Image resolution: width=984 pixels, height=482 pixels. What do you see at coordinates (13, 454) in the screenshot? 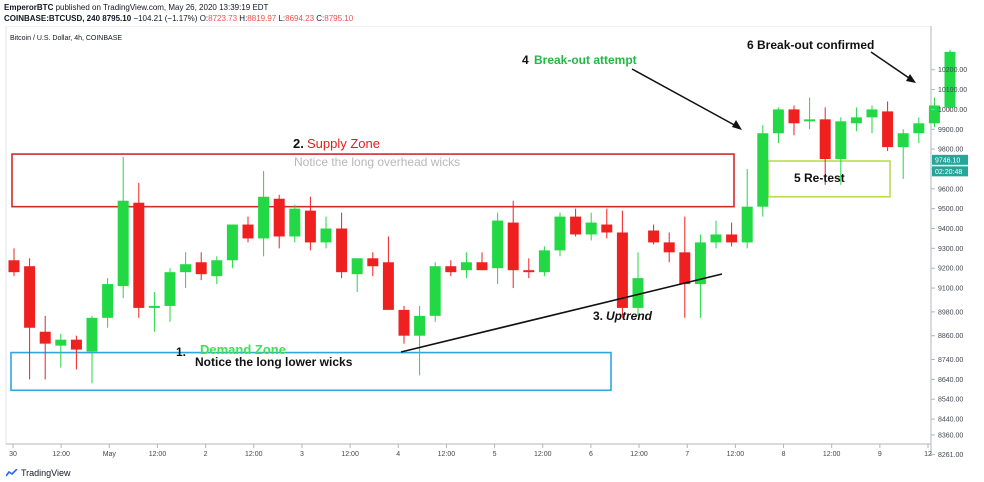
I see `x-tick-label: 30` at bounding box center [13, 454].